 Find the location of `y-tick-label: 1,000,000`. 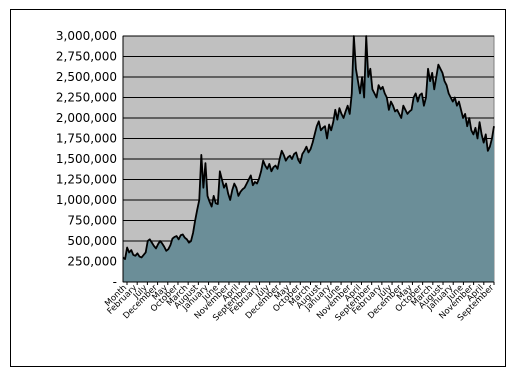

y-tick-label: 1,000,000 is located at coordinates (86, 200).